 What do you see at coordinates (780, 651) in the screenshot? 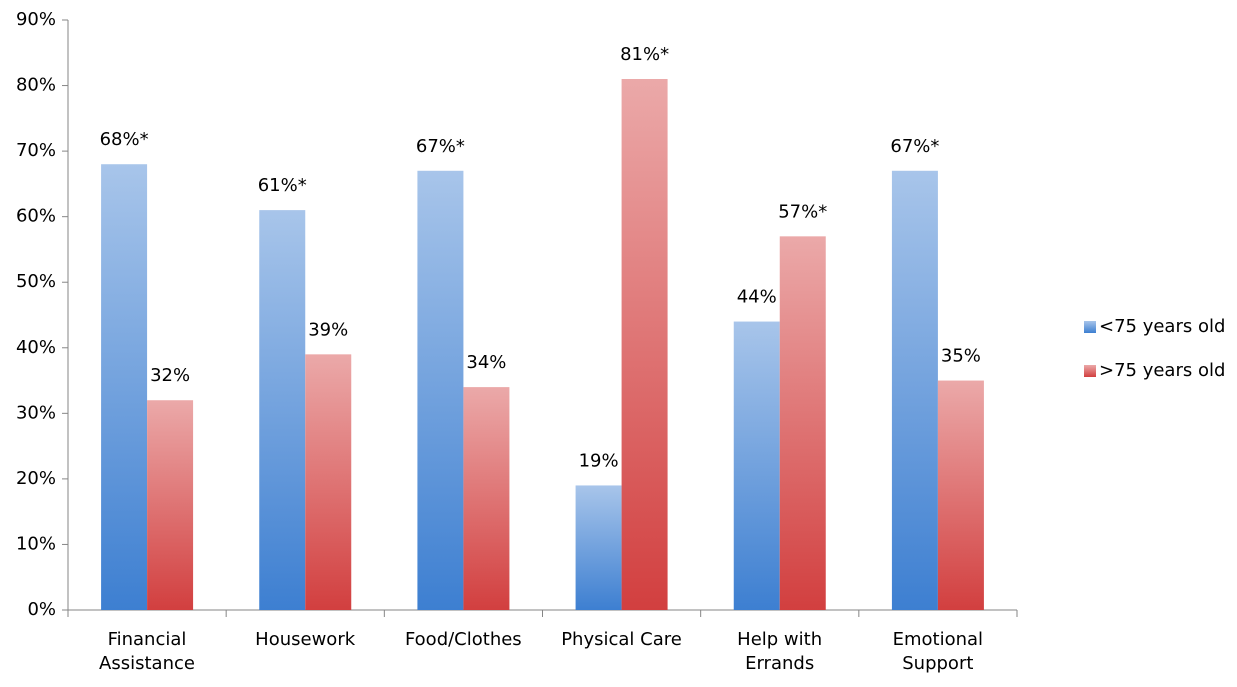
I see `x-tick-label: Help with Errands` at bounding box center [780, 651].